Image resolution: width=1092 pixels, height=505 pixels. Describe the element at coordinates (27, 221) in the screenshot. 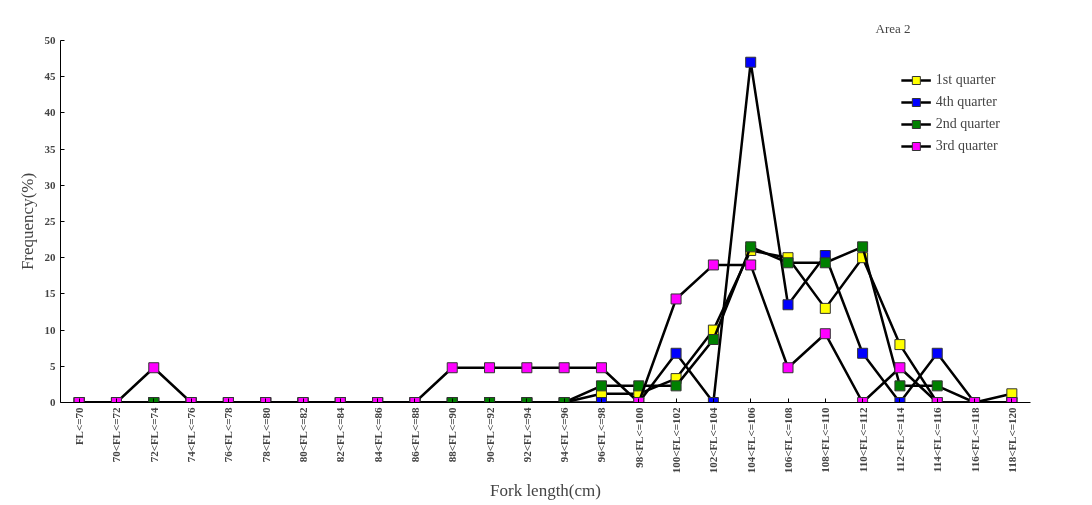

I see `y-axis-title: Frequency(%)` at that location.